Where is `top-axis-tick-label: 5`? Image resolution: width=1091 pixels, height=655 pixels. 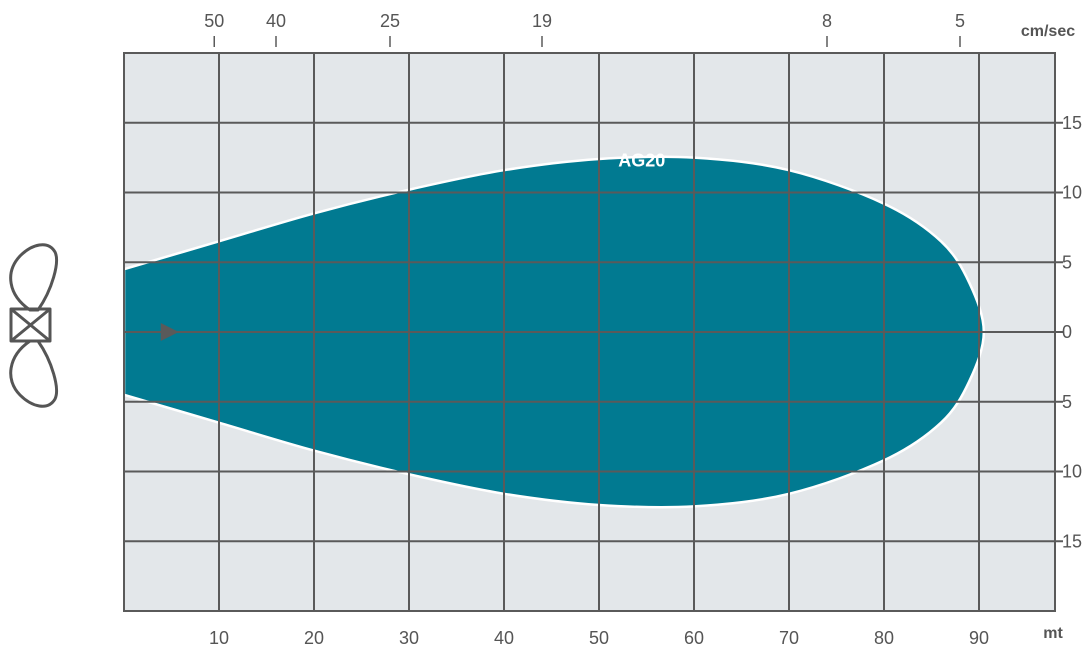
top-axis-tick-label: 5 is located at coordinates (960, 21).